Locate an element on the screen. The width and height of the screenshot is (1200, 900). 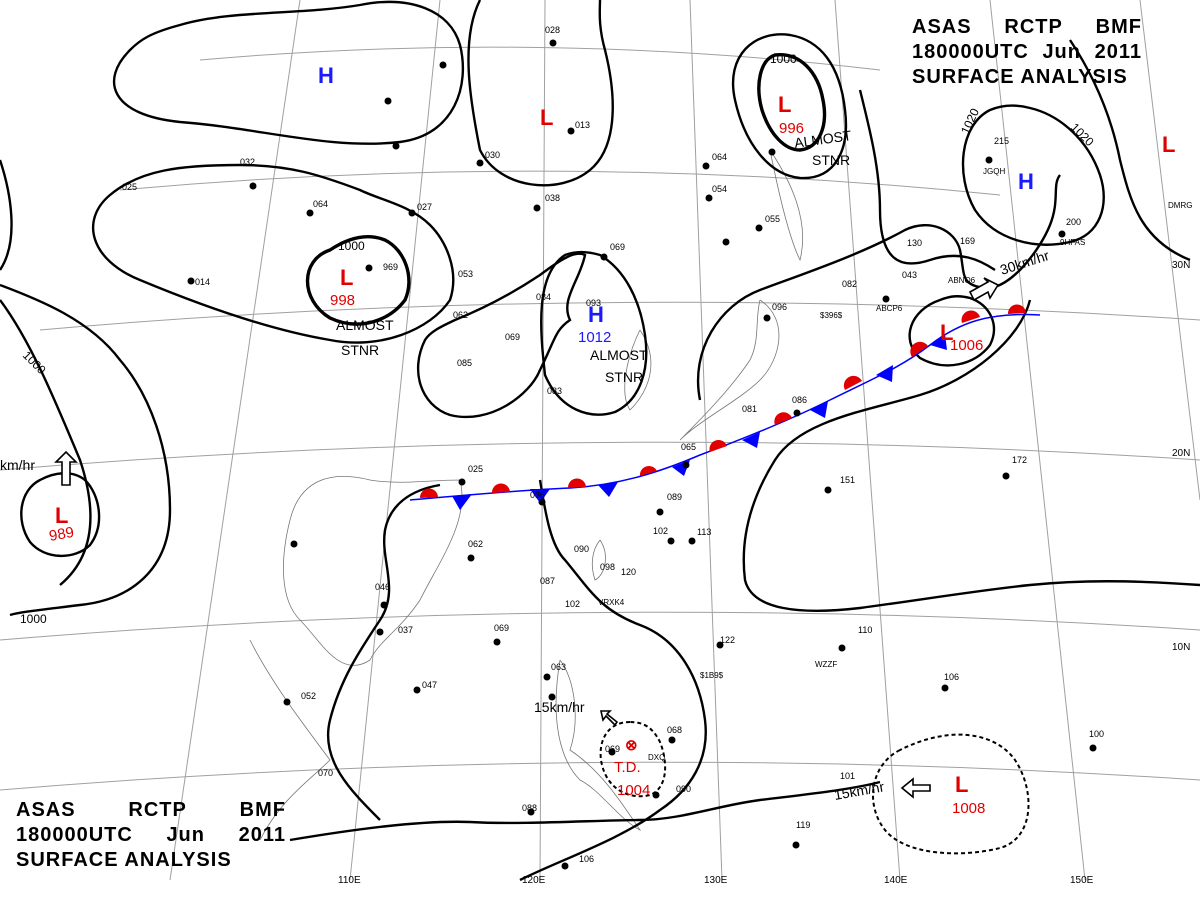
cold-front-triangles is located at coordinates (699, 422).